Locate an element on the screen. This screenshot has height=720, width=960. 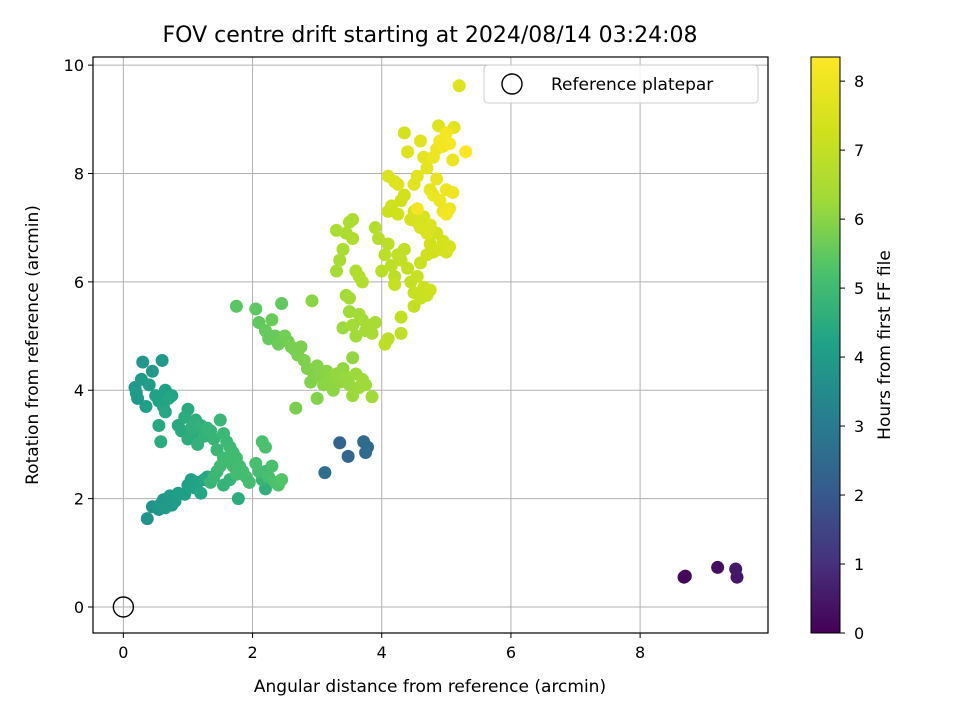
colorbar-tick-label: 5 is located at coordinates (859, 288).